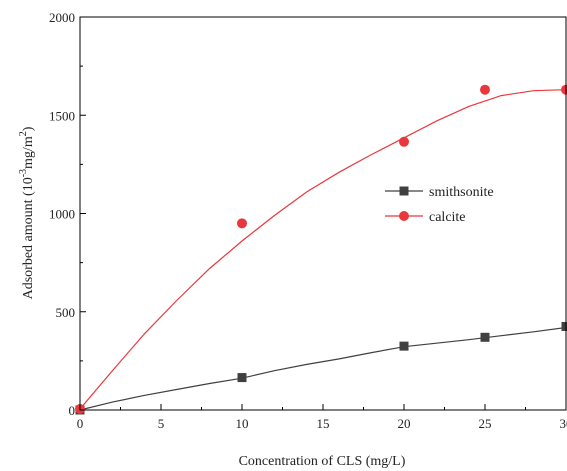  Describe the element at coordinates (72, 410) in the screenshot. I see `y-tick-label-0: 0` at that location.